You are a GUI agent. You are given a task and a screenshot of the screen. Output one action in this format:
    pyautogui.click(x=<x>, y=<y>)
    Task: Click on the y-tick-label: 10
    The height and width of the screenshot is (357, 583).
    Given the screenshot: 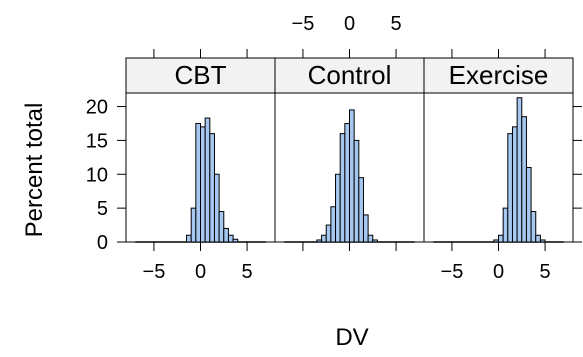 What is the action you would take?
    pyautogui.click(x=97, y=175)
    